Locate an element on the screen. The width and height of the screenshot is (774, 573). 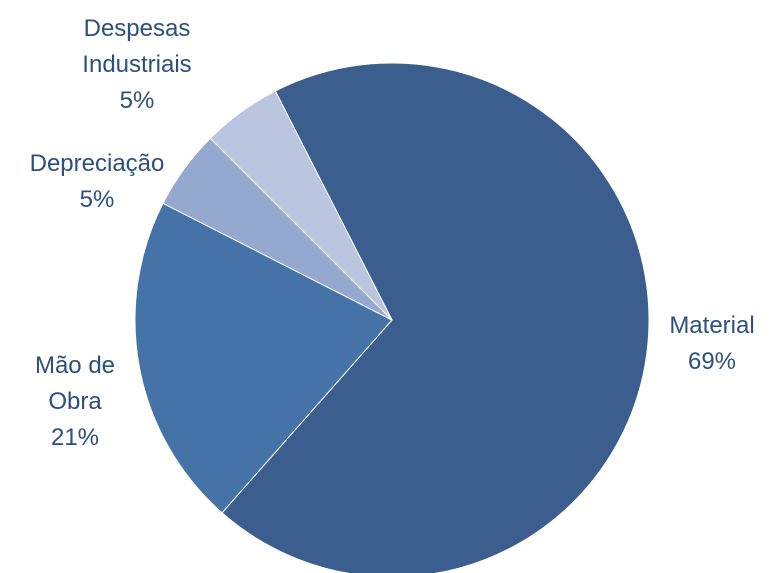
slice-value-label: 69% is located at coordinates (712, 361).